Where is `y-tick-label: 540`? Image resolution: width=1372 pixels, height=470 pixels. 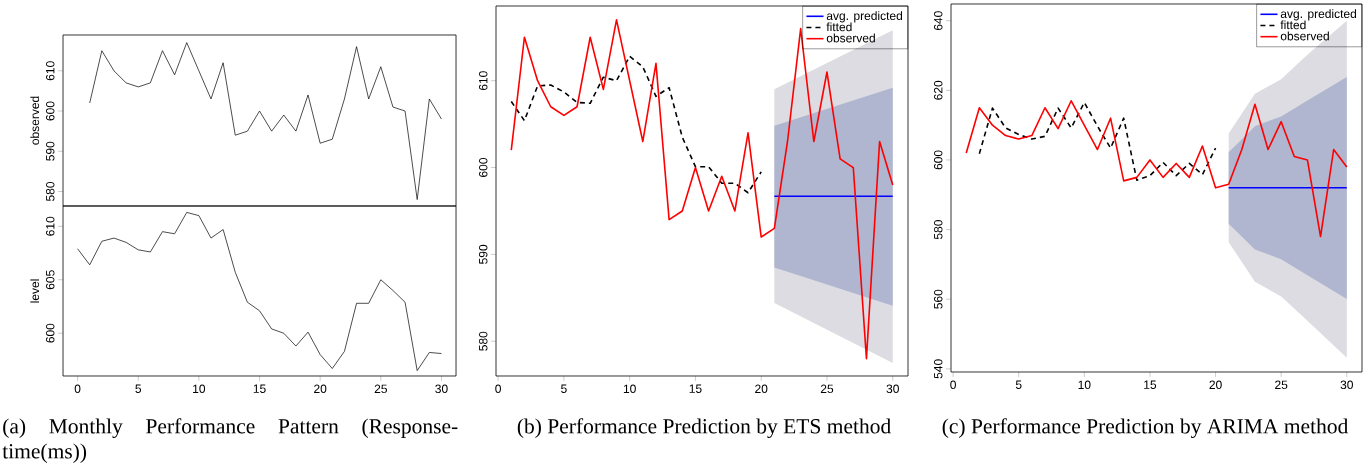
y-tick-label: 540 is located at coordinates (938, 369).